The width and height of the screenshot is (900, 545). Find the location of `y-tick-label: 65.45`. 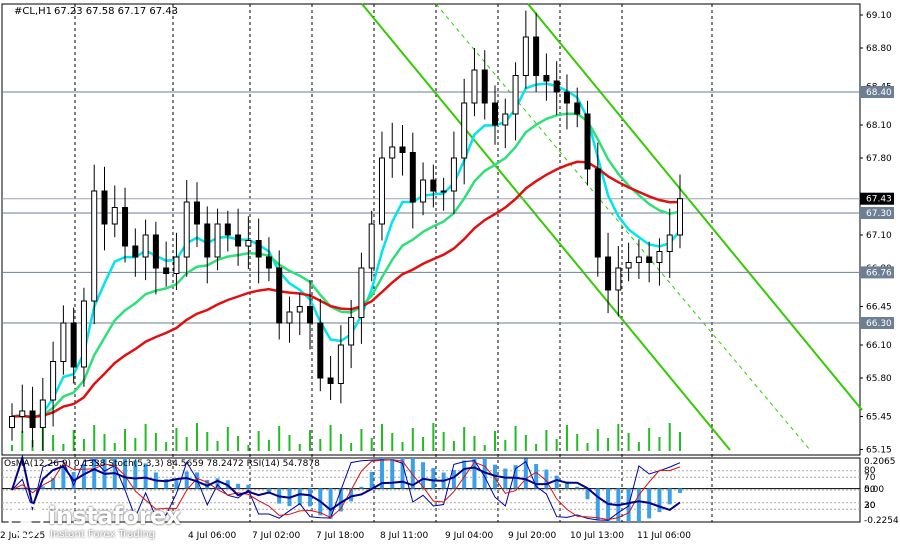

y-tick-label: 65.45 is located at coordinates (879, 418).